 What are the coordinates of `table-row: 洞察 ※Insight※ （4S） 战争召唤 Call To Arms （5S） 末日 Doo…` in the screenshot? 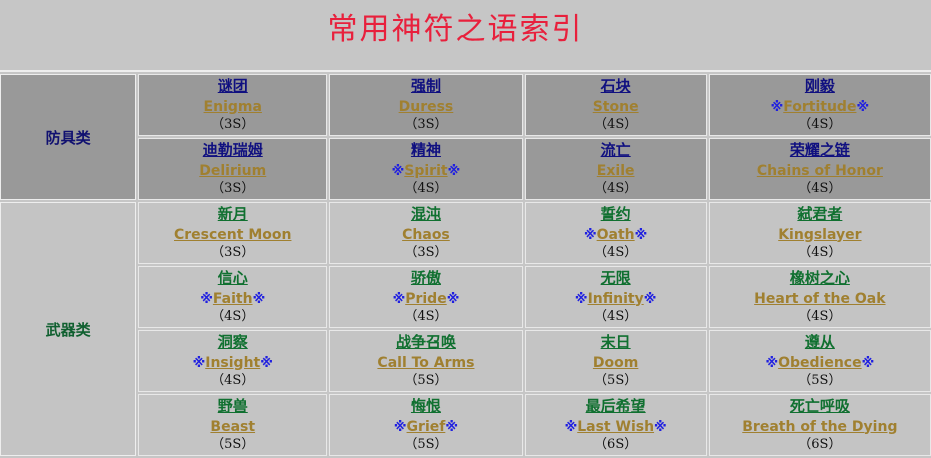 It's located at (465, 361).